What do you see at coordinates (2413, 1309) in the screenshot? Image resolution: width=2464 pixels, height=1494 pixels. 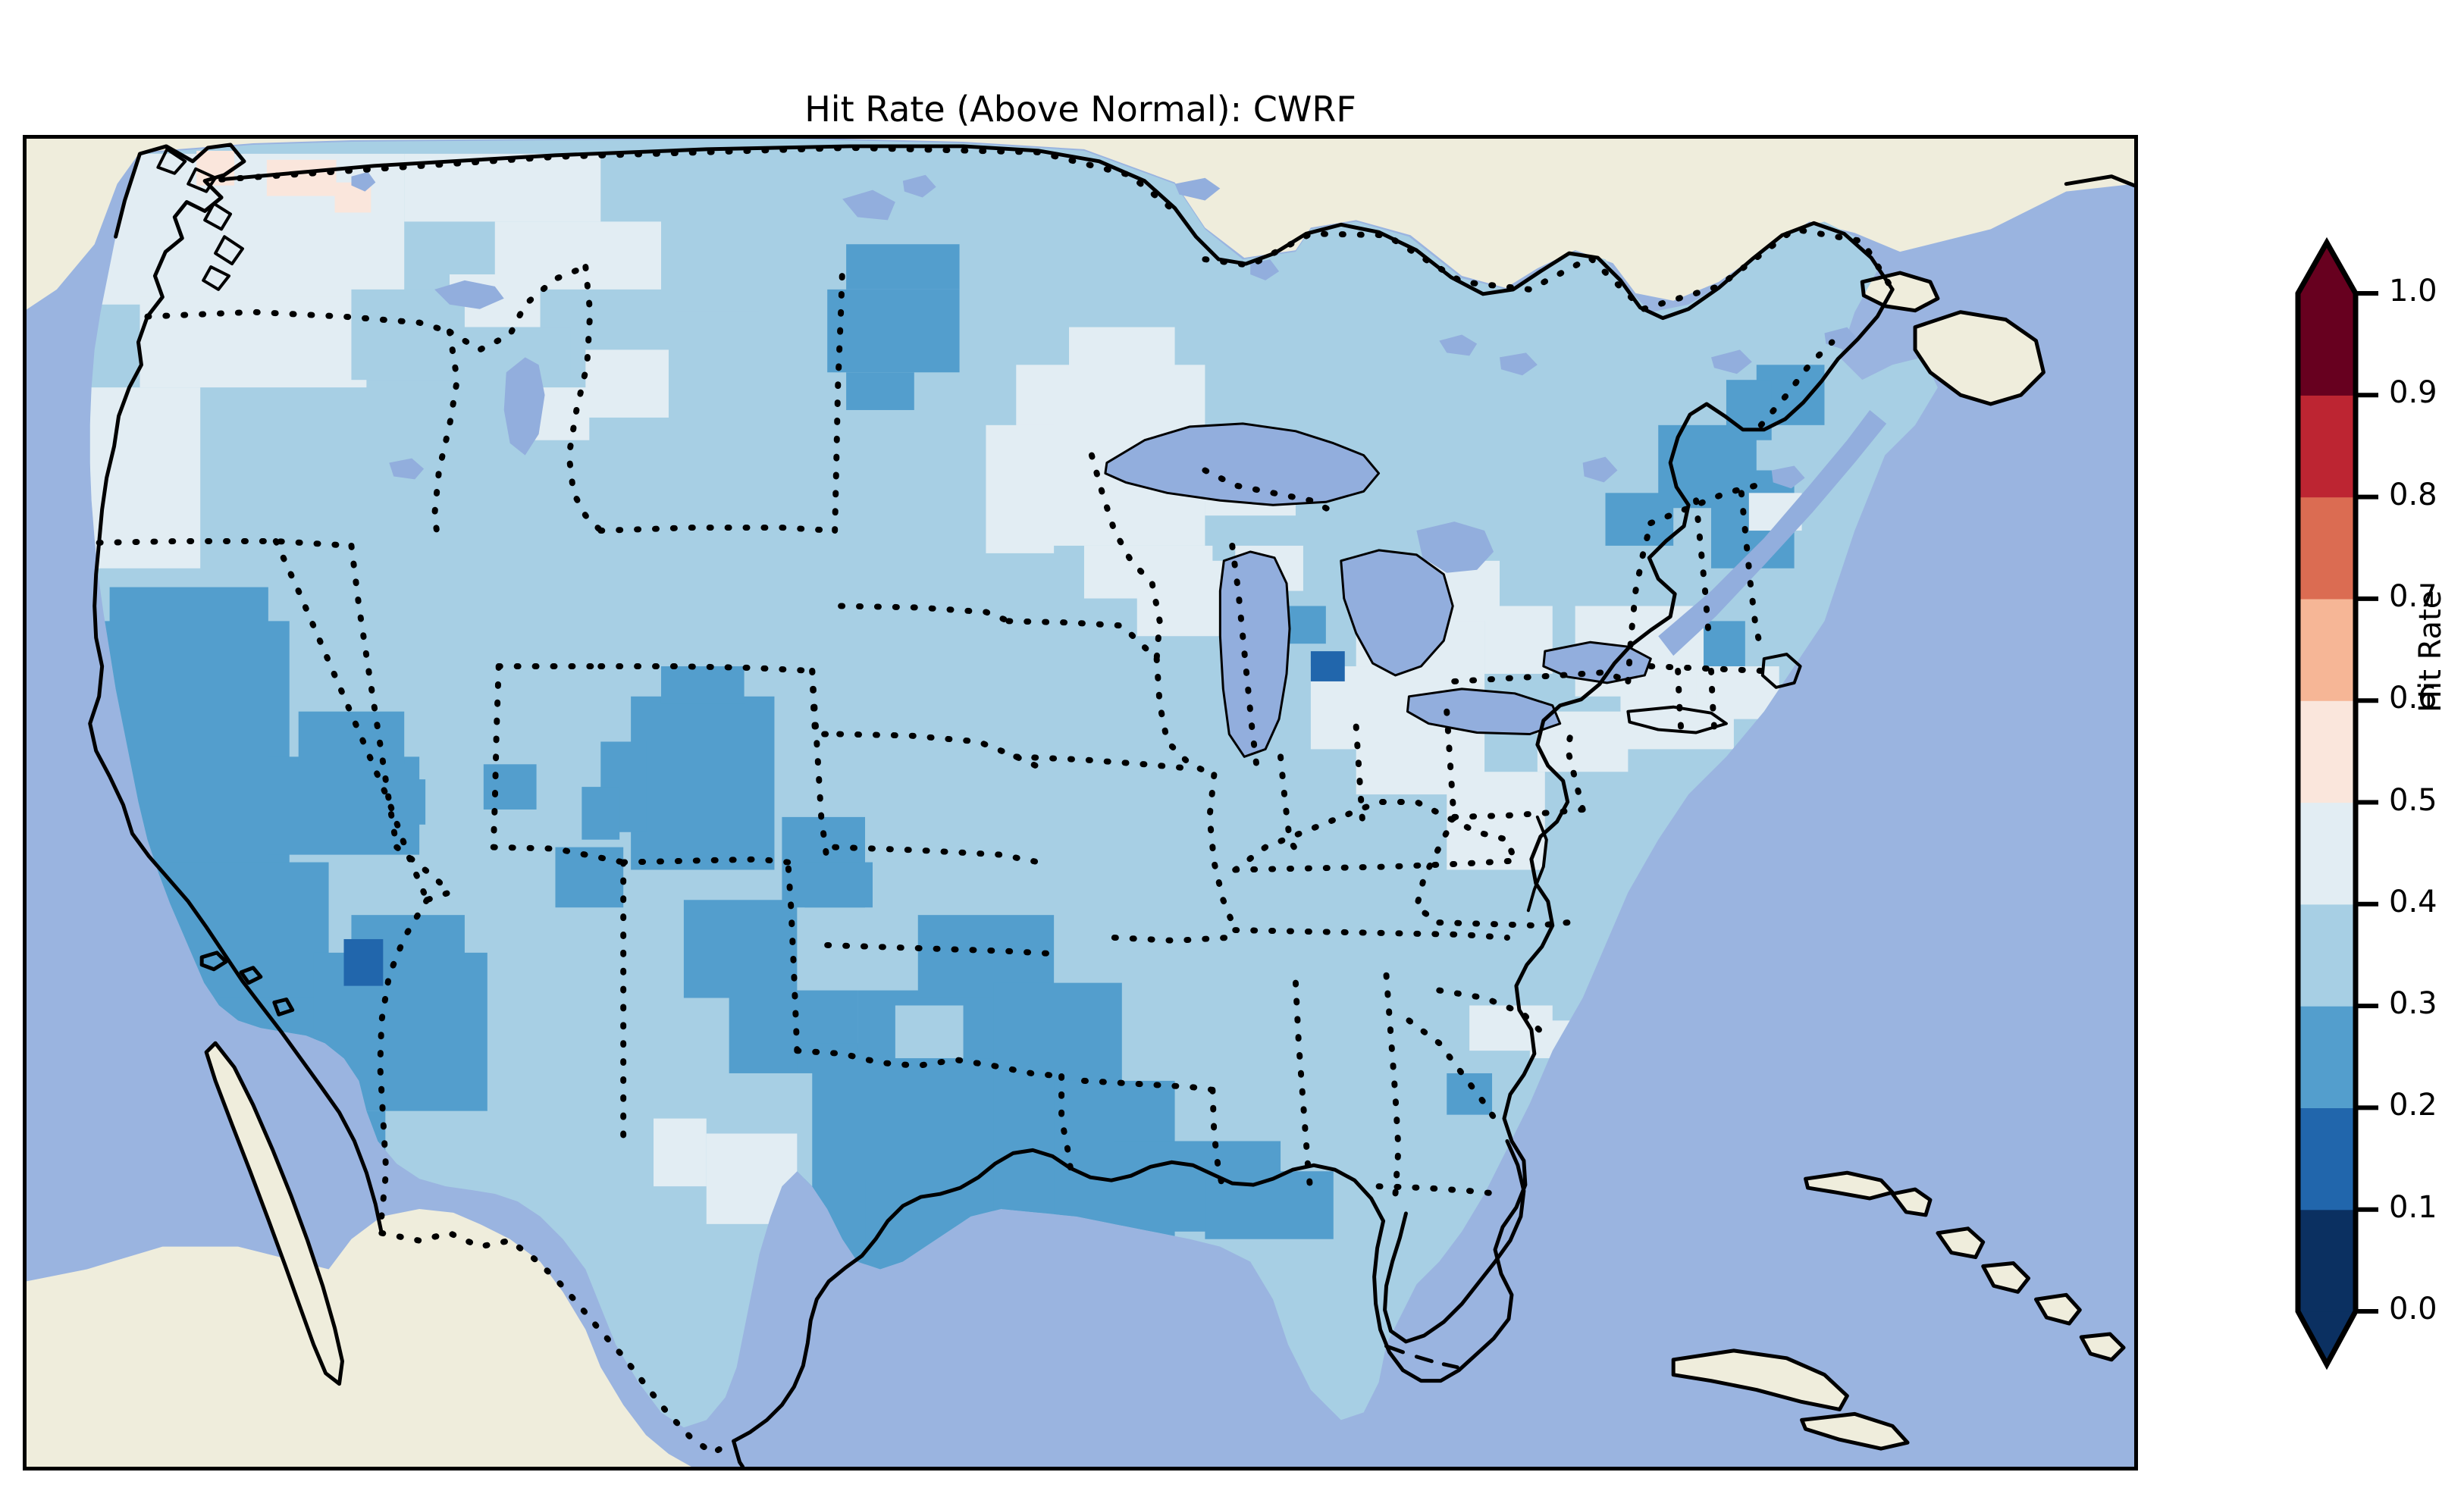 I see `colorbar-tick-label: 0.0` at bounding box center [2413, 1309].